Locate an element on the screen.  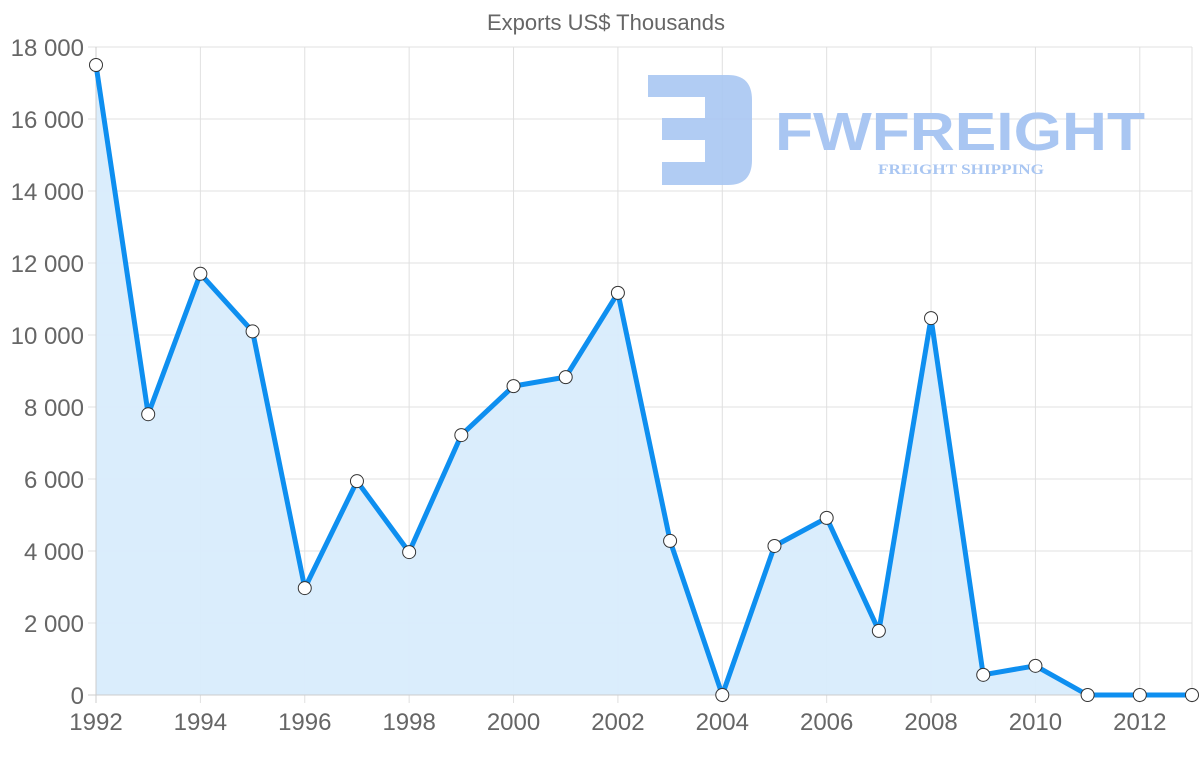
watermark-tagline: FREIGHT SHIPPING is located at coordinates (961, 170).